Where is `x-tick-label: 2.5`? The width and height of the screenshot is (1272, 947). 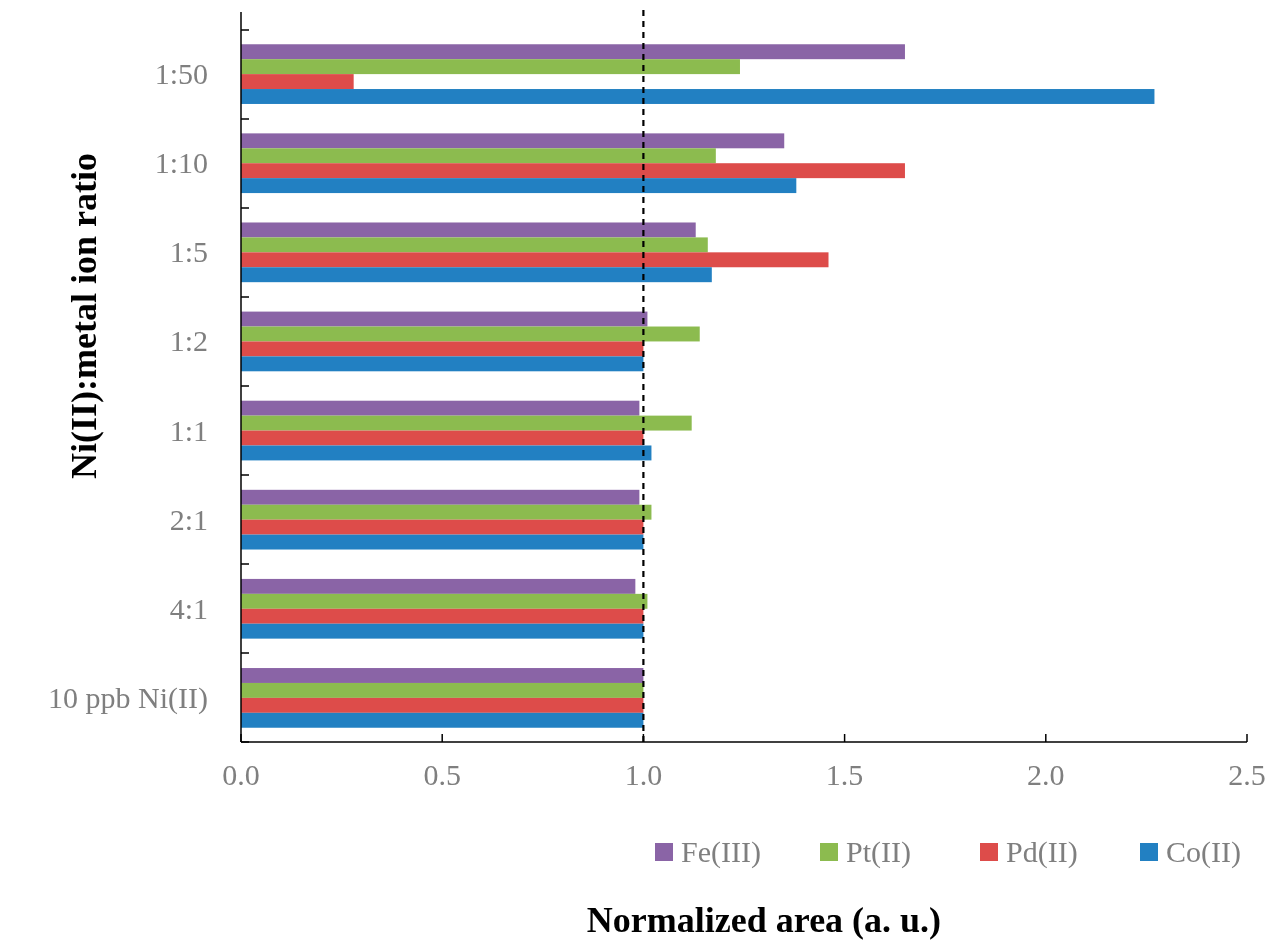 x-tick-label: 2.5 is located at coordinates (1247, 774).